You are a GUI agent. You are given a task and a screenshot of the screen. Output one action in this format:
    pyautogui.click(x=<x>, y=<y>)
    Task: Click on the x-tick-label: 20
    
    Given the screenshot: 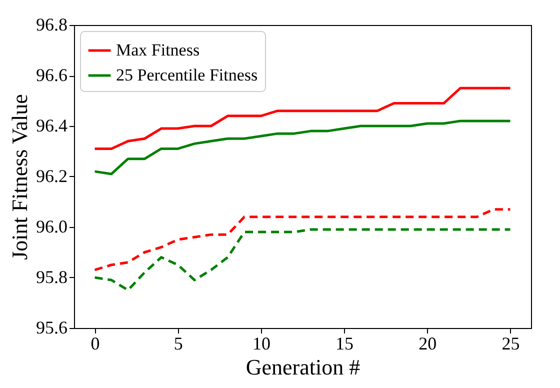 What is the action you would take?
    pyautogui.click(x=427, y=344)
    